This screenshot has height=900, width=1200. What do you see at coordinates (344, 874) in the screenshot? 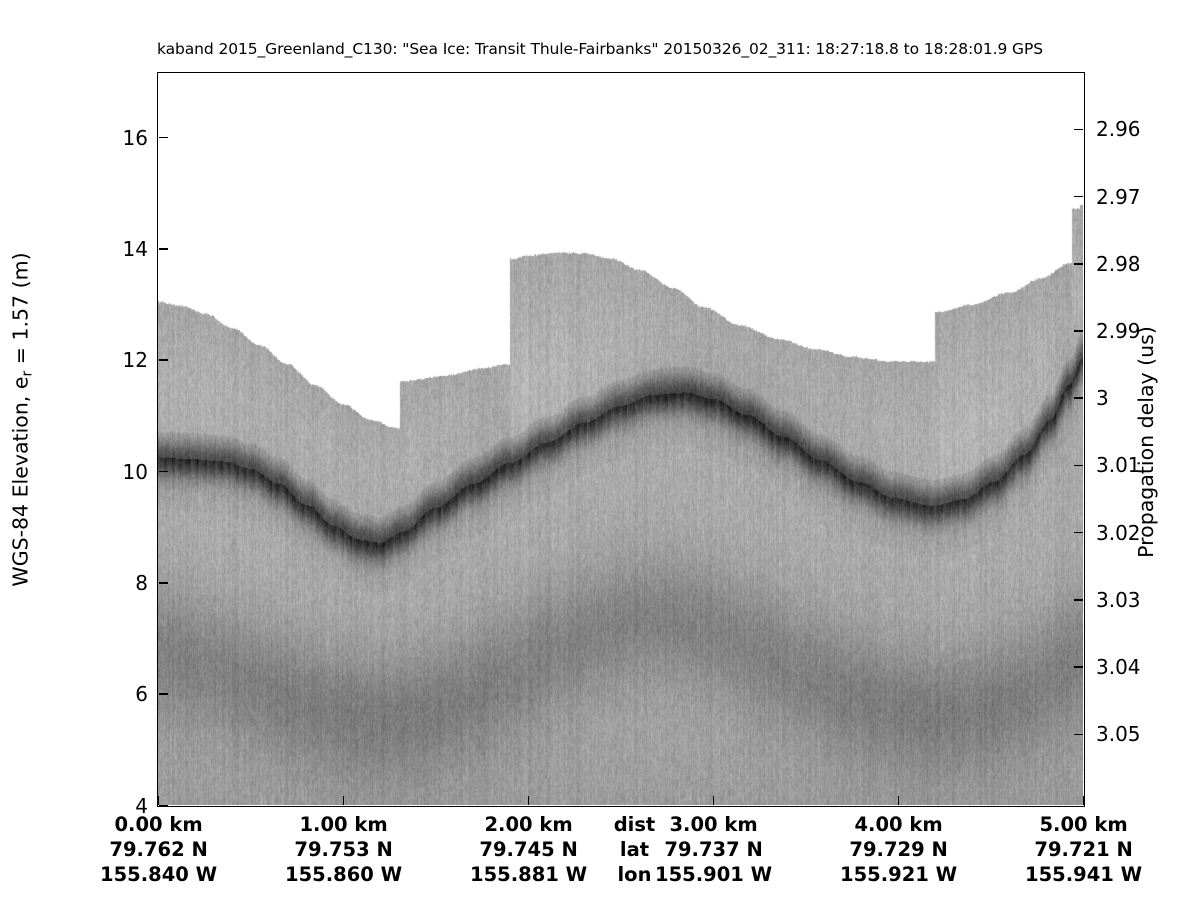
I see `x-axis-lon-label: 155.860 W` at bounding box center [344, 874].